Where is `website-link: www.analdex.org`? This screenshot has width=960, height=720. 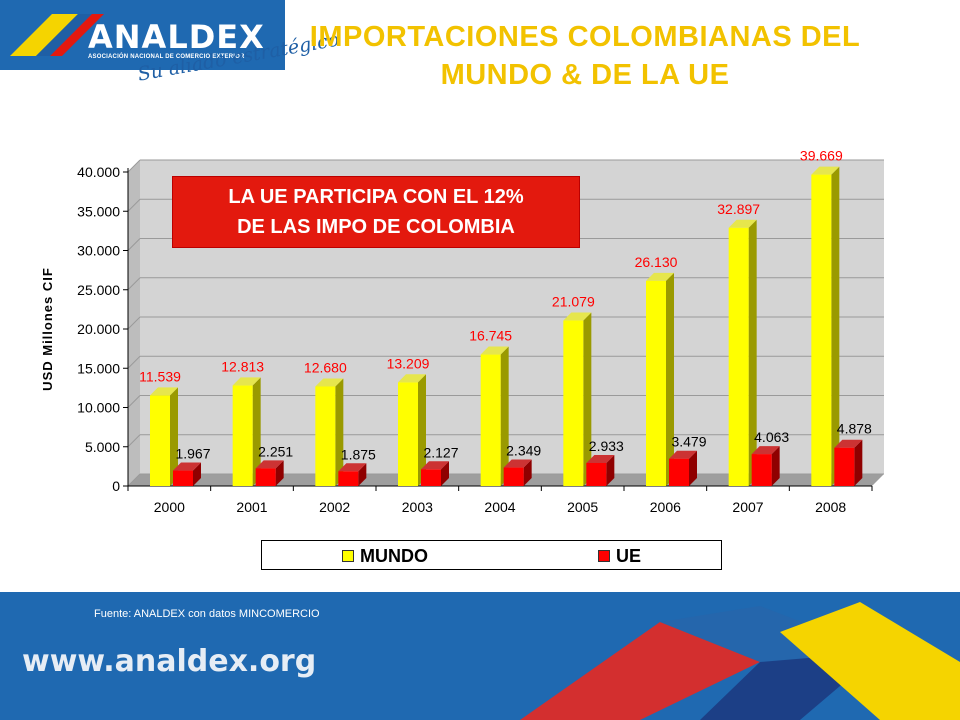
website-link: www.analdex.org is located at coordinates (169, 661).